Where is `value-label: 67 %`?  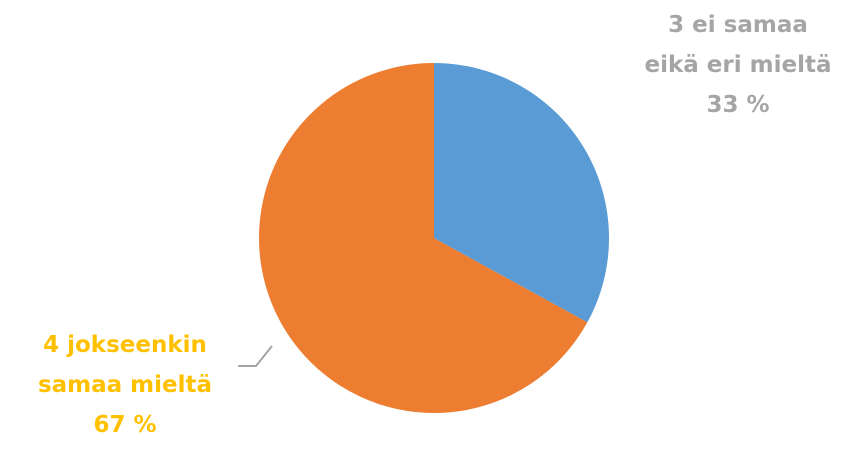 value-label: 67 % is located at coordinates (125, 425).